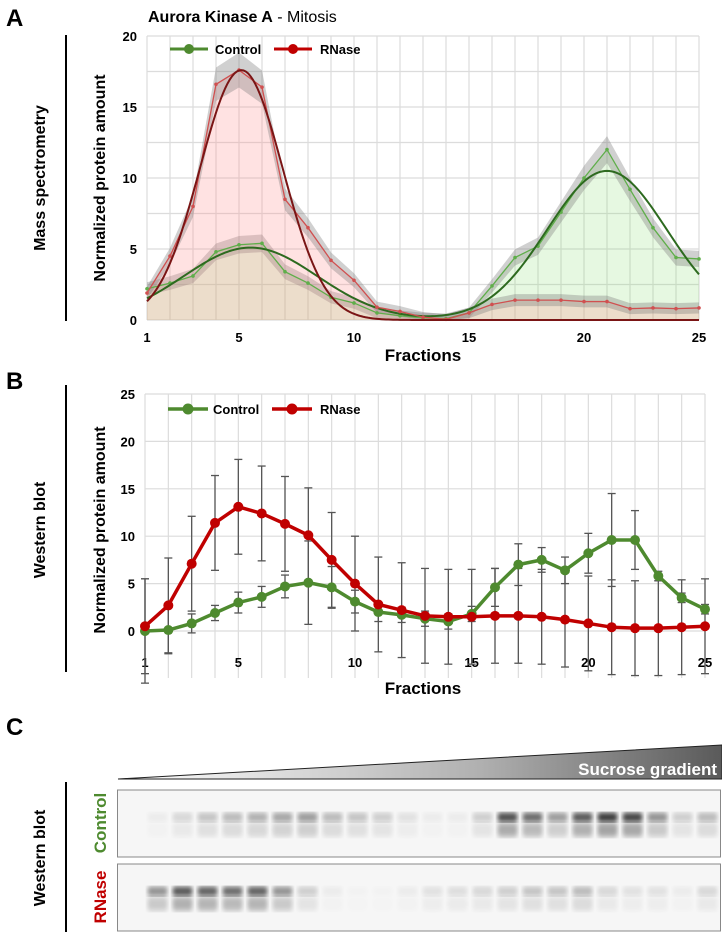 This screenshot has height=932, width=722. Describe the element at coordinates (100, 823) in the screenshot. I see `blot-row-label-control: Control` at that location.